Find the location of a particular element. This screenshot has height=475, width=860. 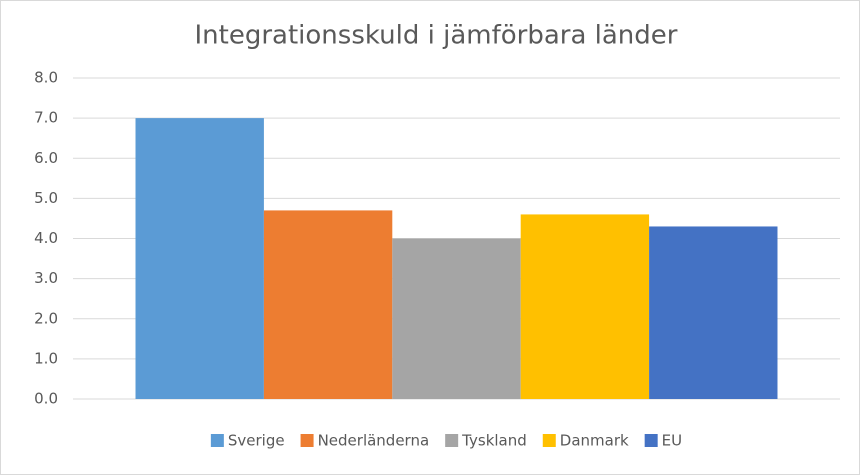

legend-label: Tyskland is located at coordinates (494, 441).